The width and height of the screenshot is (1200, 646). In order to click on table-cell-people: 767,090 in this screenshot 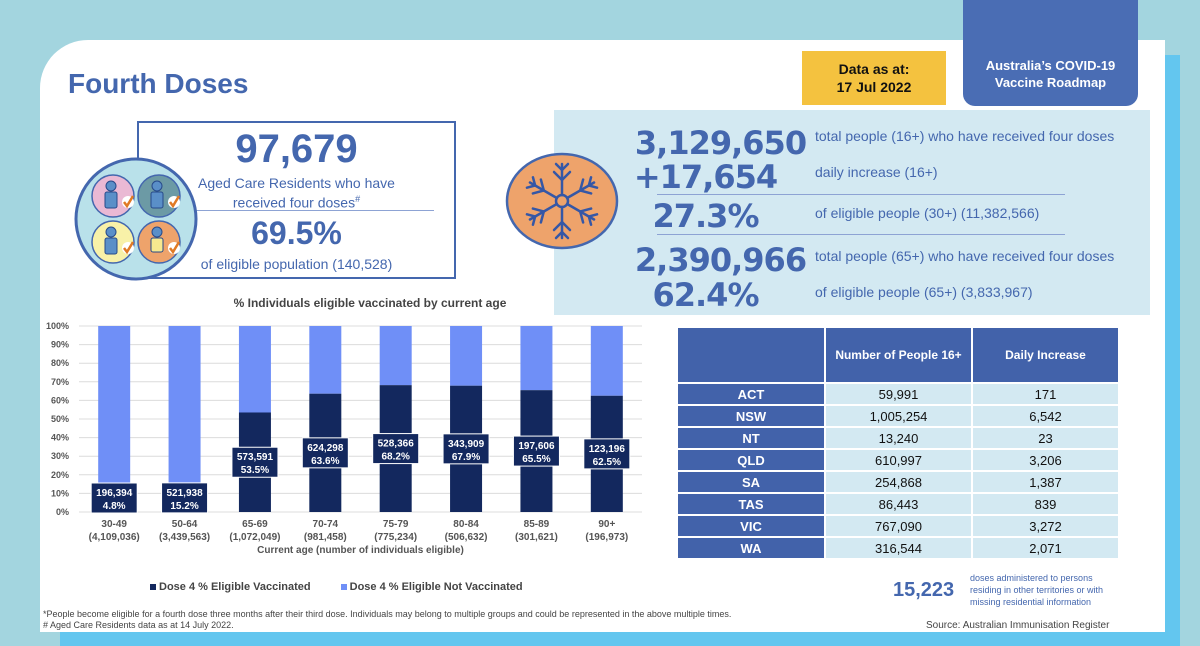, I will do `click(898, 526)`.